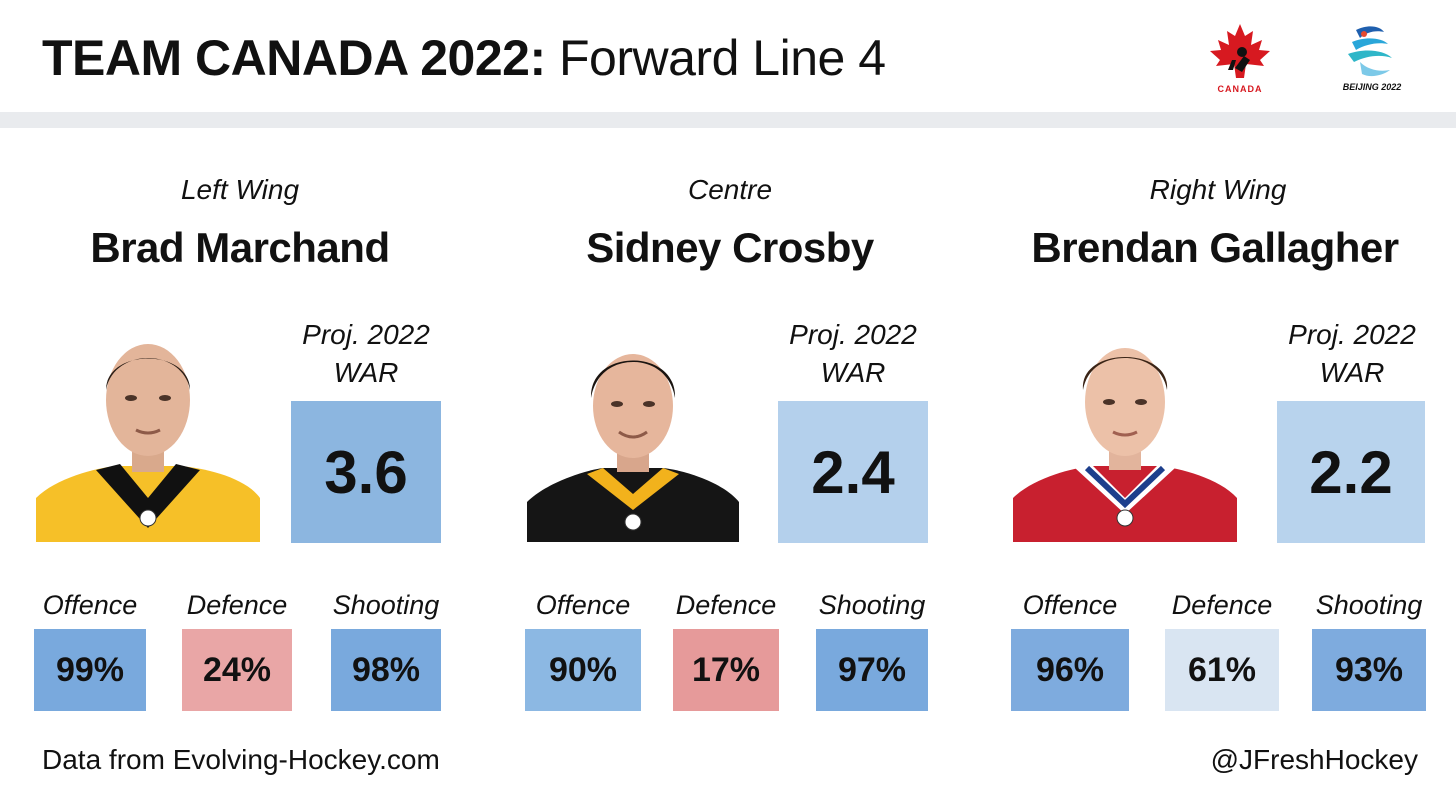 This screenshot has height=802, width=1456. I want to click on data-source-credit: Data from Evolving-Hockey.com, so click(241, 759).